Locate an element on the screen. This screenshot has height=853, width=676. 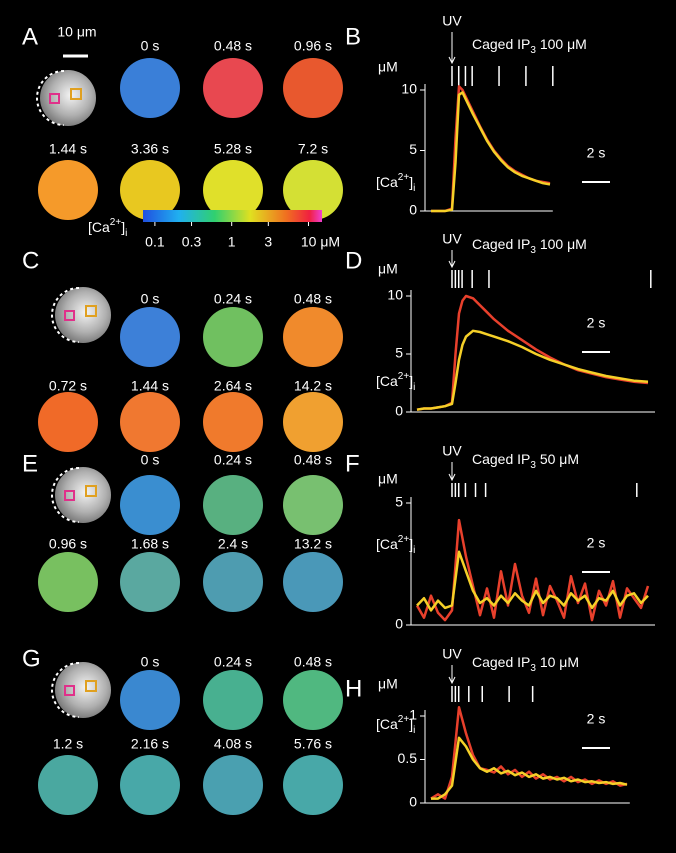
panel-letter: E is located at coordinates (30, 463).